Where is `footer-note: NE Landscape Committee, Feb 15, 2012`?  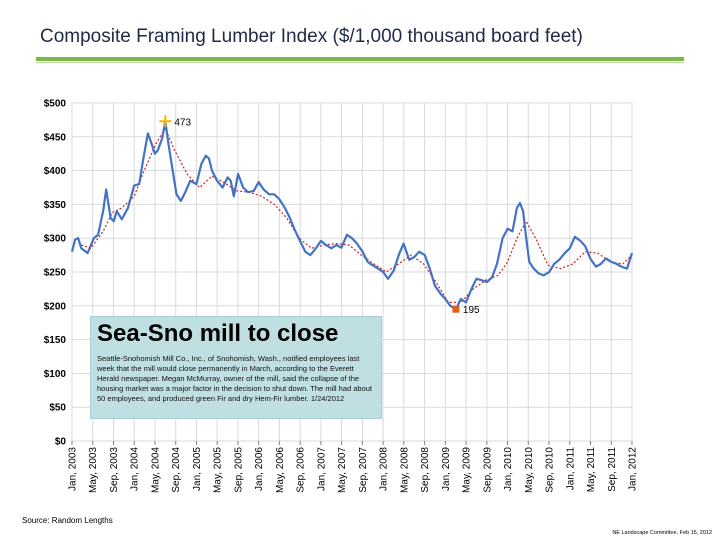
footer-note: NE Landscape Committee, Feb 15, 2012 is located at coordinates (662, 533).